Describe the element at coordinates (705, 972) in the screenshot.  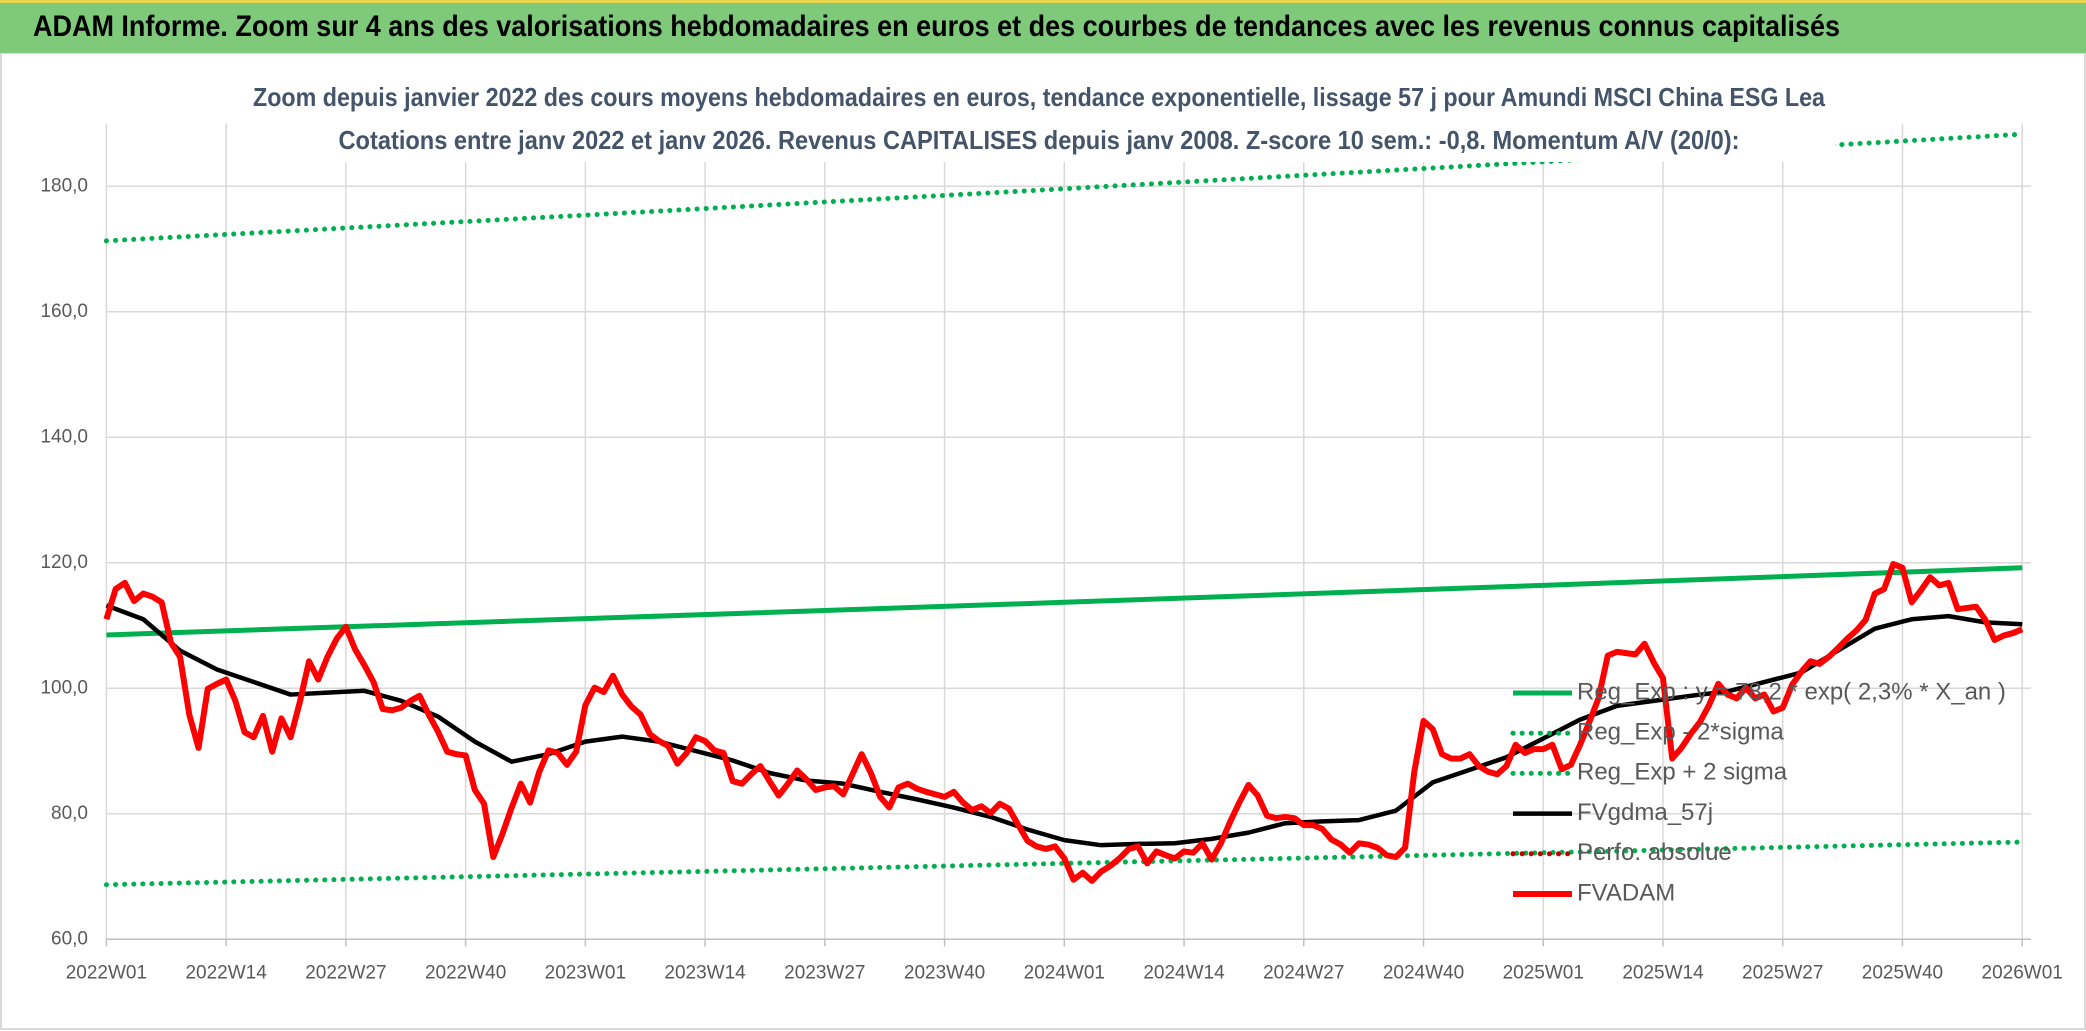
I see `x-tick-label: 2023W14` at that location.